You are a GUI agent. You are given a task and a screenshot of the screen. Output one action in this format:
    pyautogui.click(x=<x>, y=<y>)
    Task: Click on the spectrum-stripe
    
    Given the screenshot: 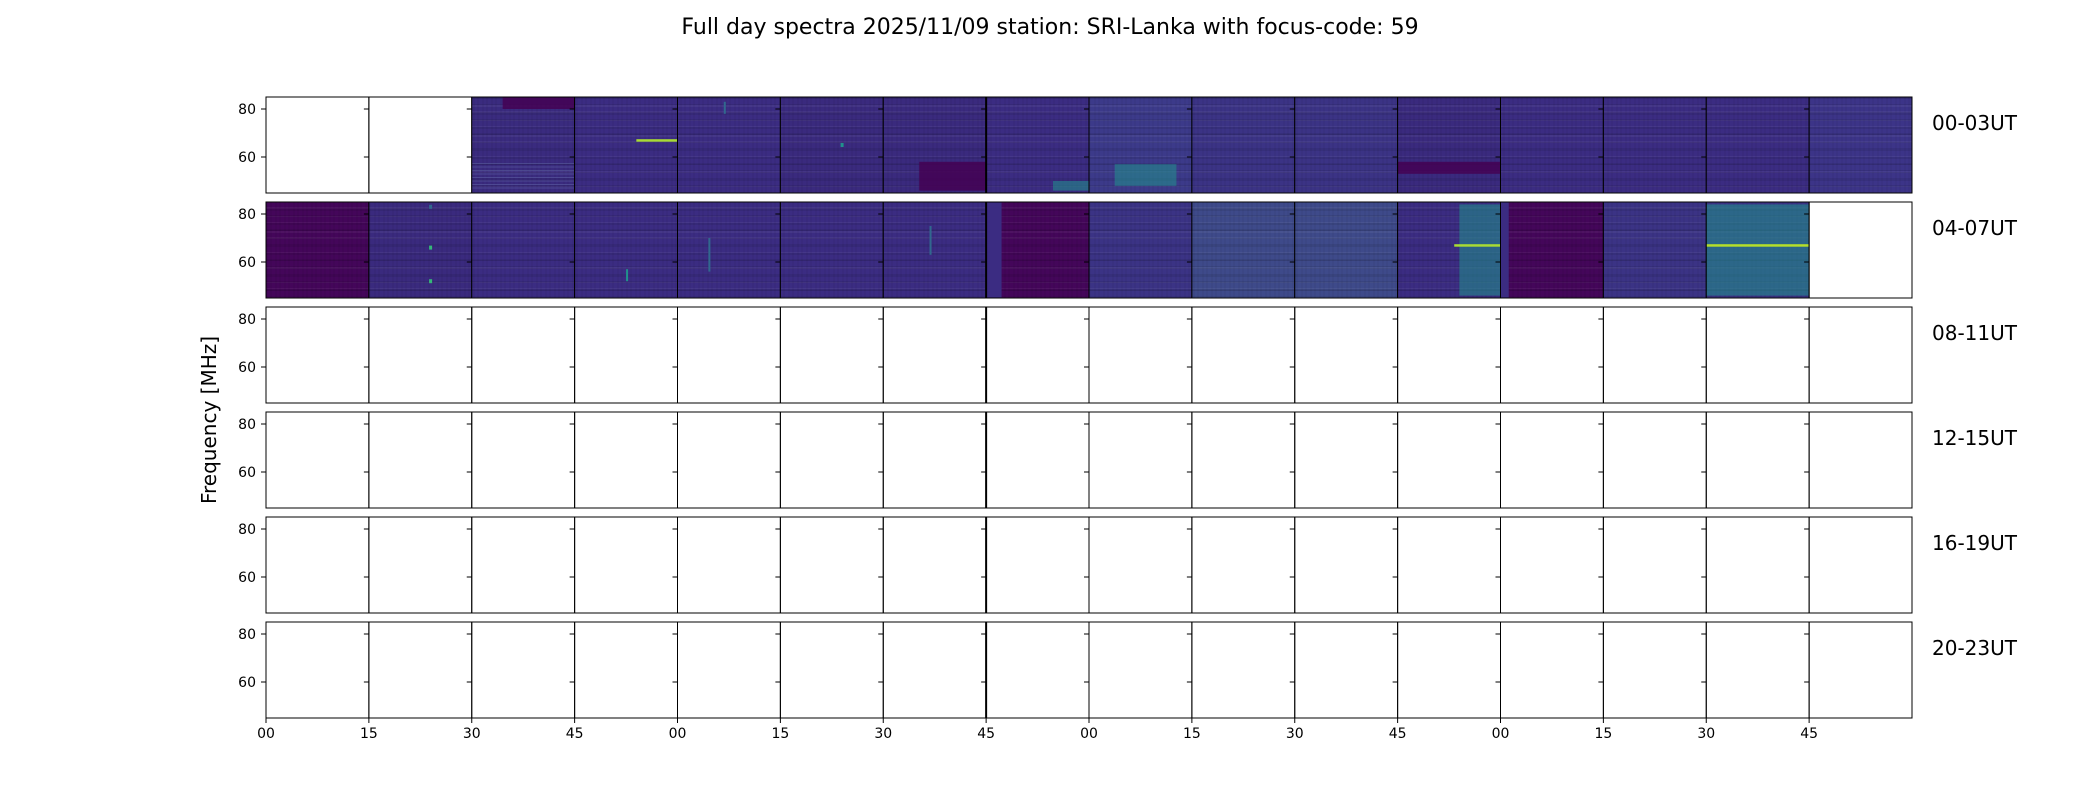 What is the action you would take?
    pyautogui.click(x=1504, y=250)
    